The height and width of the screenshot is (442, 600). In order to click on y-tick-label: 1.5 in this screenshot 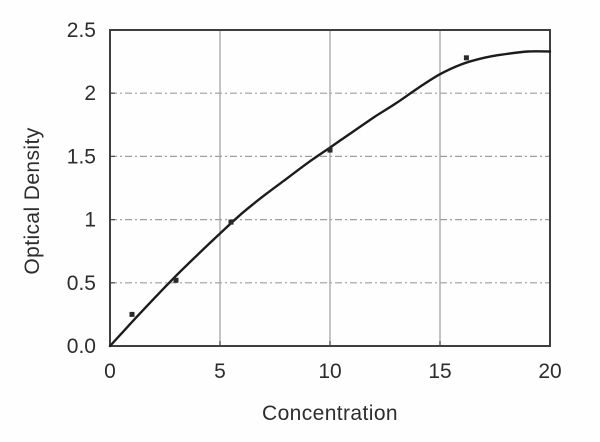, I will do `click(81, 156)`.